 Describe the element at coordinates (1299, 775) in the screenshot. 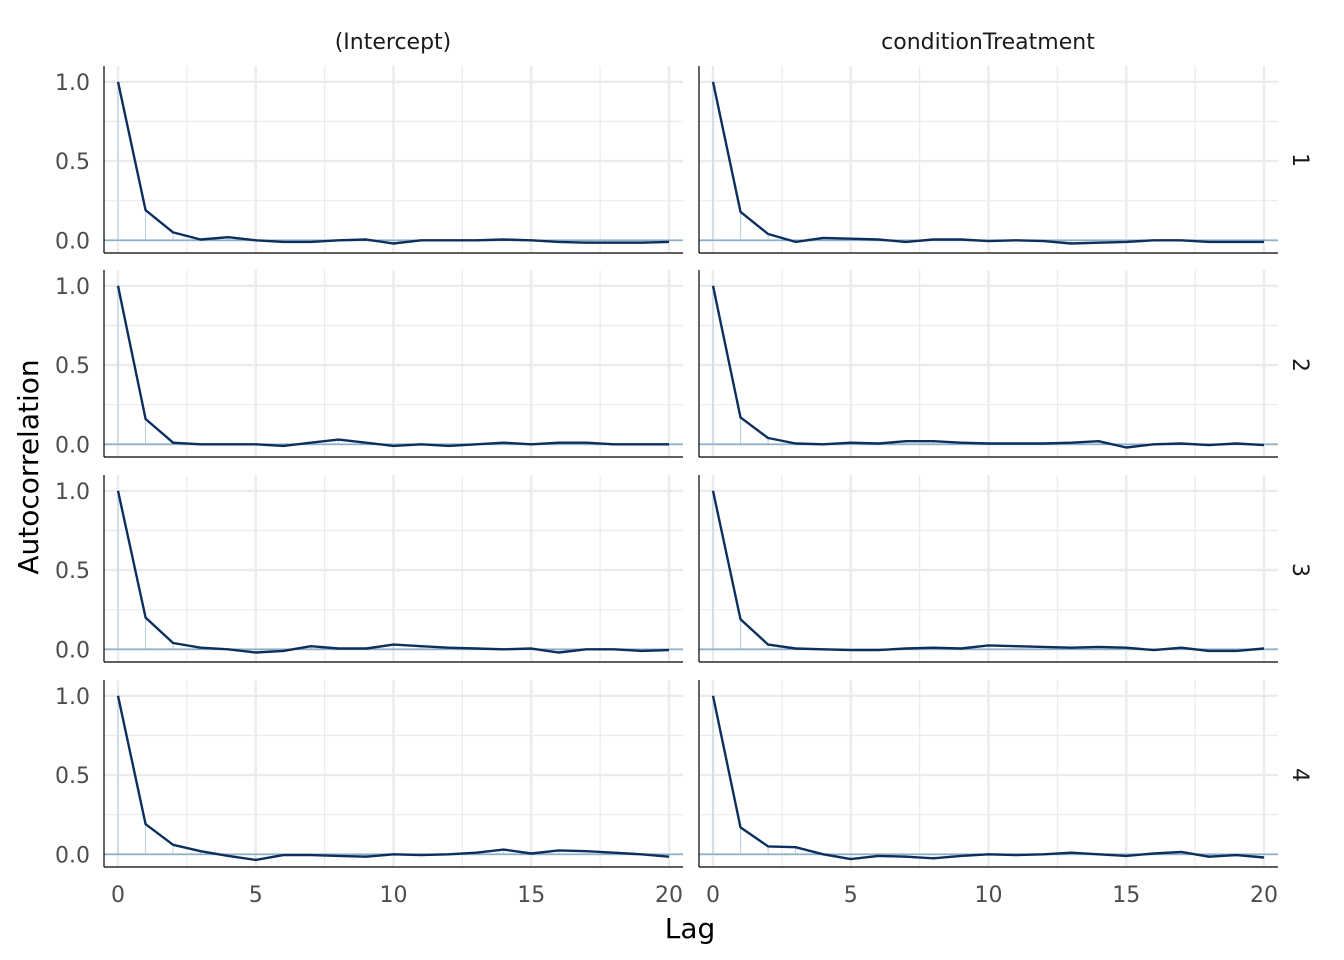

I see `row-strip-label: 4` at that location.